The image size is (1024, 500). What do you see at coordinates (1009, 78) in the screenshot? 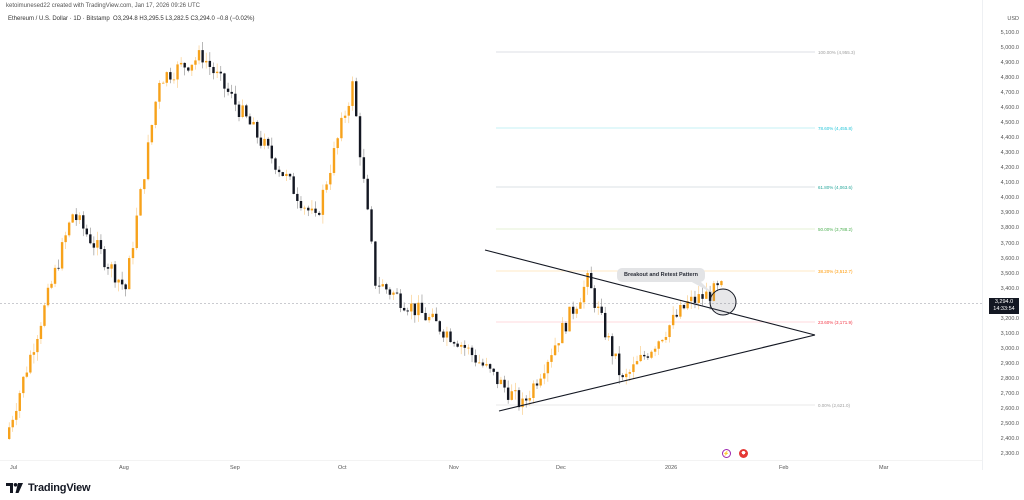
I see `price-tick-label: 4,800.0` at bounding box center [1009, 78].